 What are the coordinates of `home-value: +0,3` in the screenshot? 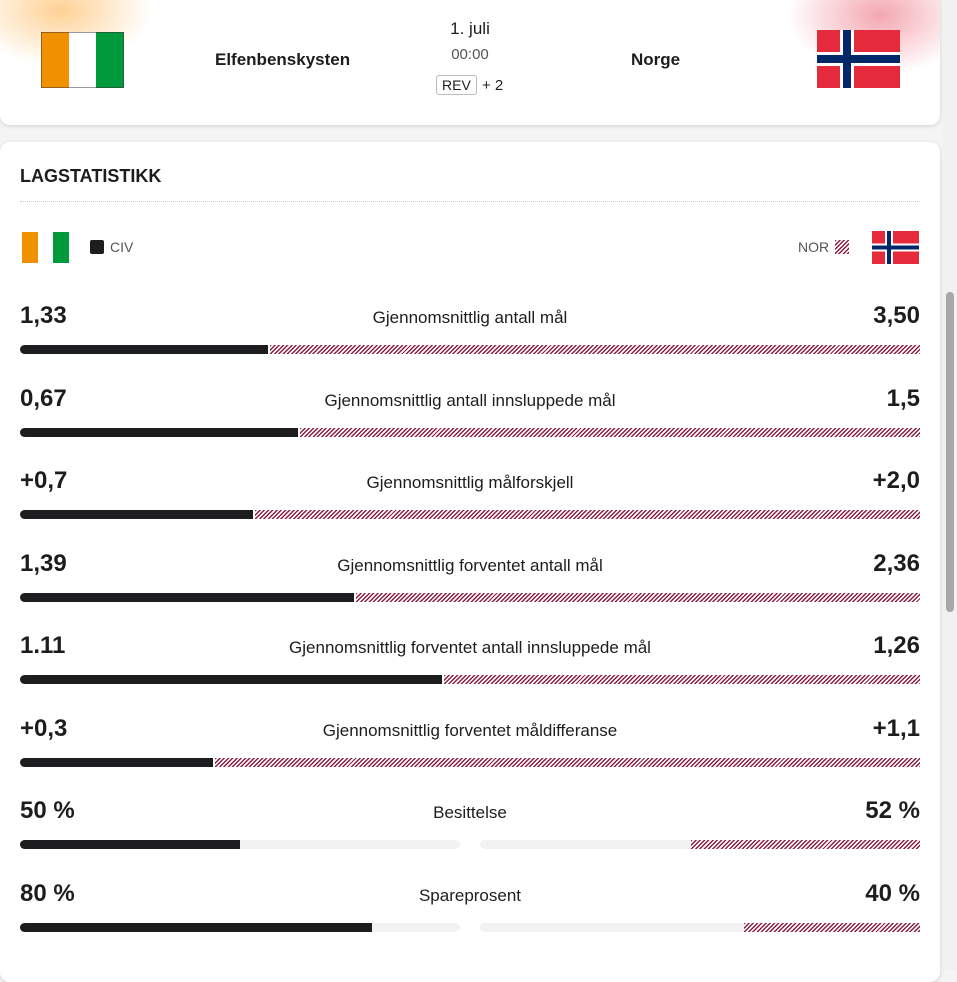 It's located at (44, 728).